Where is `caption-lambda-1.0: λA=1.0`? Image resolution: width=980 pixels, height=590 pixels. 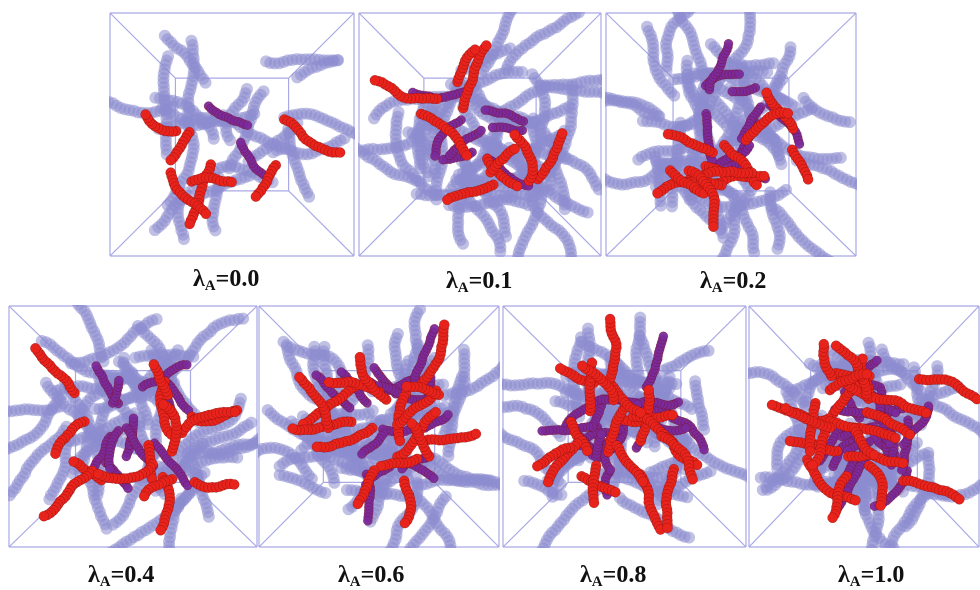 caption-lambda-1.0: λA=1.0 is located at coordinates (871, 576).